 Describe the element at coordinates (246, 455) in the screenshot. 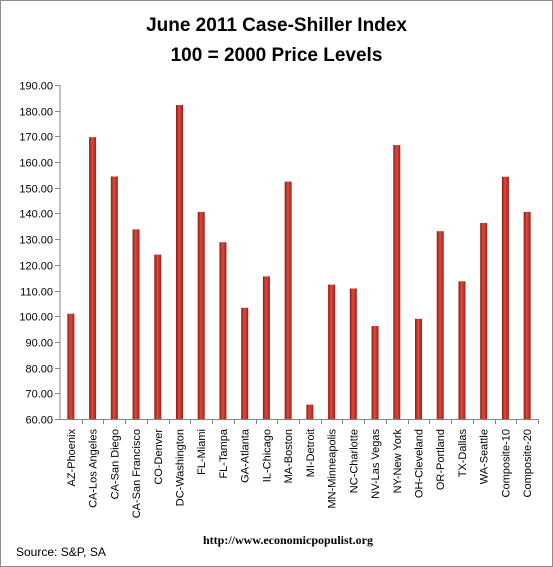

I see `x-tick-label: GA-Atlanta` at that location.